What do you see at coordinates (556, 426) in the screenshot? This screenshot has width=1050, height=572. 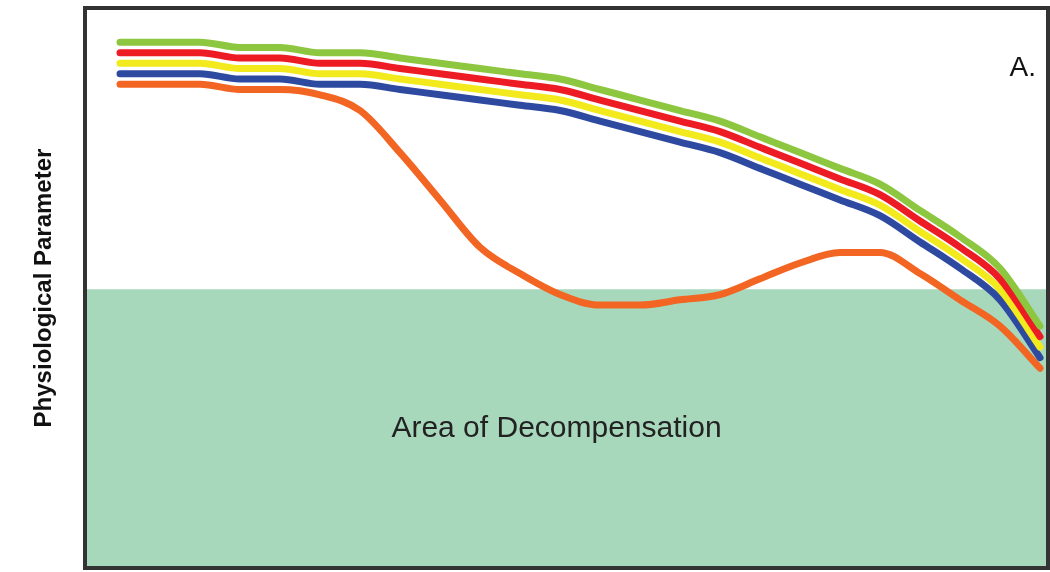 I see `band-label: Area of Decompensation` at bounding box center [556, 426].